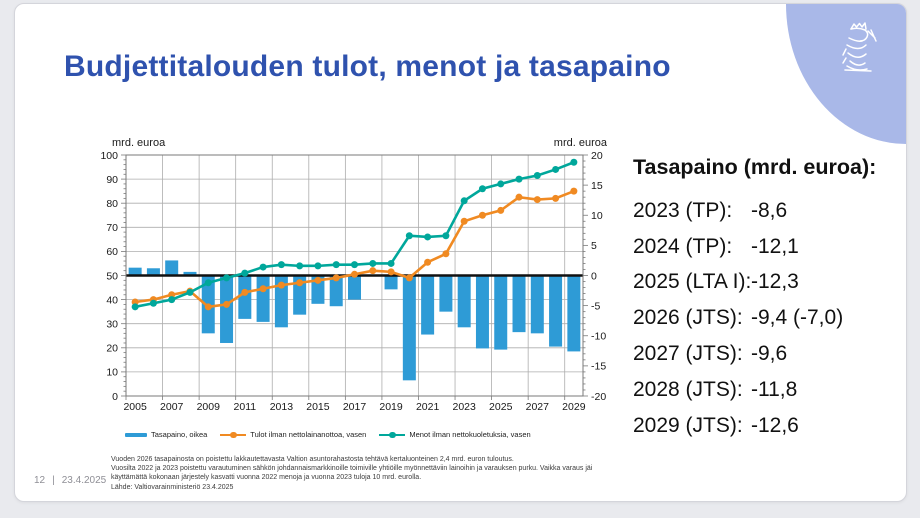 The height and width of the screenshot is (518, 920). Describe the element at coordinates (40, 480) in the screenshot. I see `page-number: 12` at that location.